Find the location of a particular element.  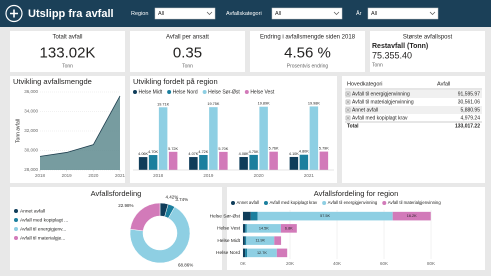

legend-label: Avfall til materialgjenvinning is located at coordinates (415, 202).